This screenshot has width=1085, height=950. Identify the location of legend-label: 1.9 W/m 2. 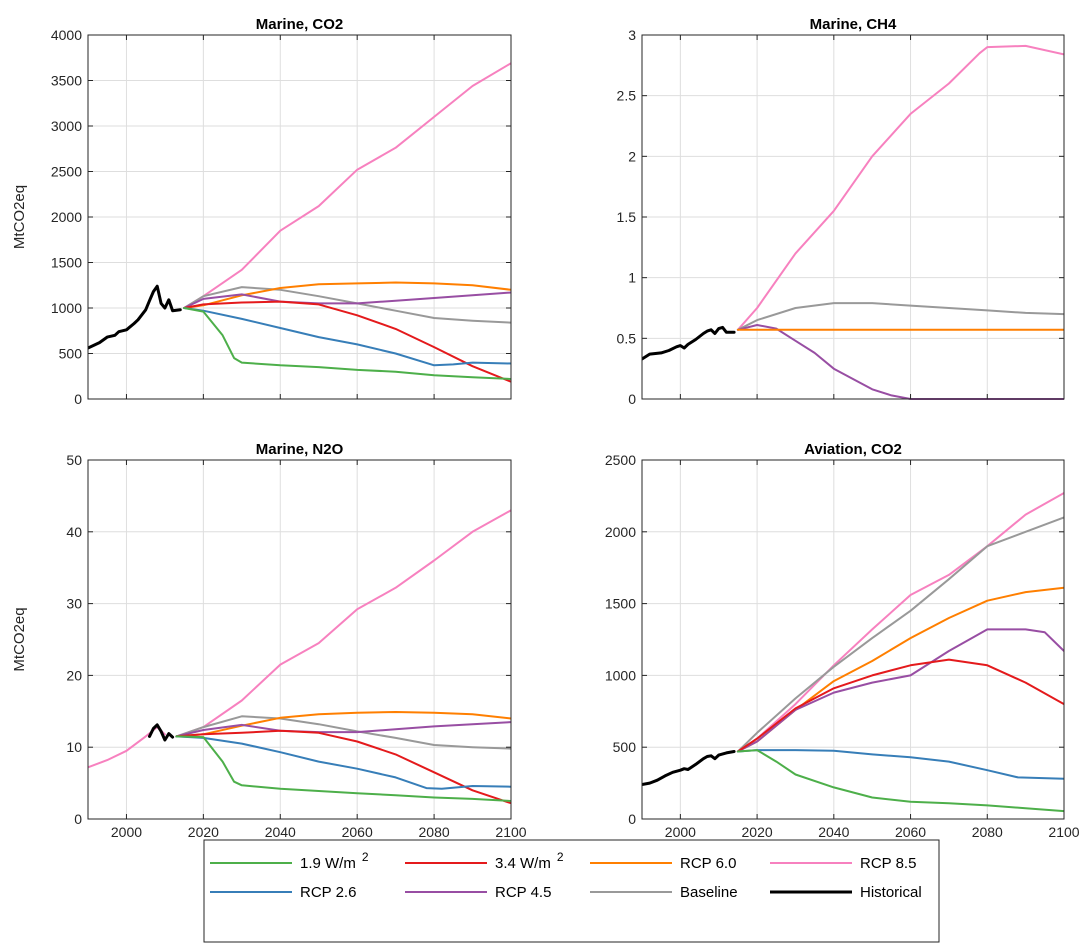
(334, 861).